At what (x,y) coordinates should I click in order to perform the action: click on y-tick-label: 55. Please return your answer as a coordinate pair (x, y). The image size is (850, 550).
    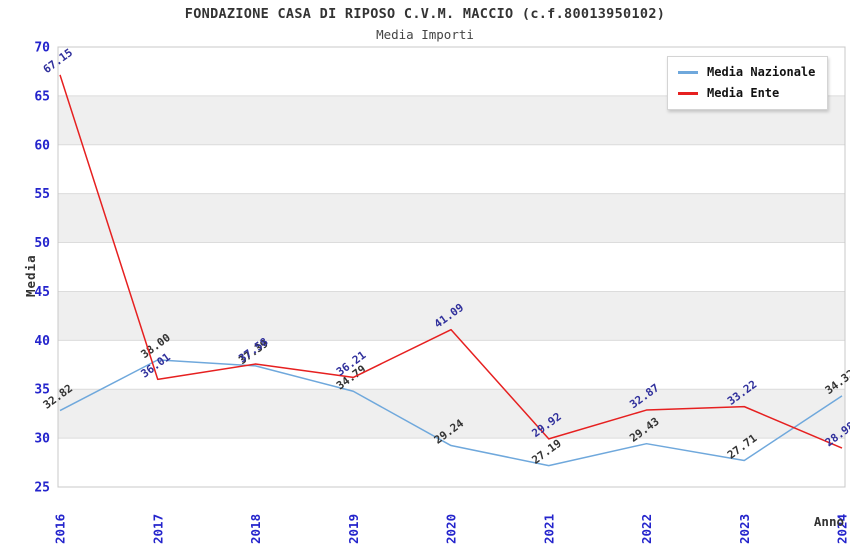
    Looking at the image, I should click on (42, 194).